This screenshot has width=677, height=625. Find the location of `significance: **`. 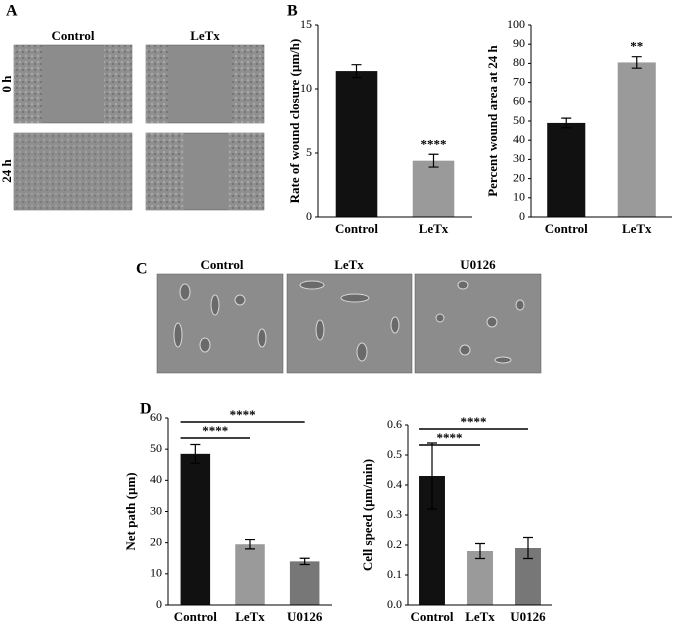

significance: ** is located at coordinates (636, 46).